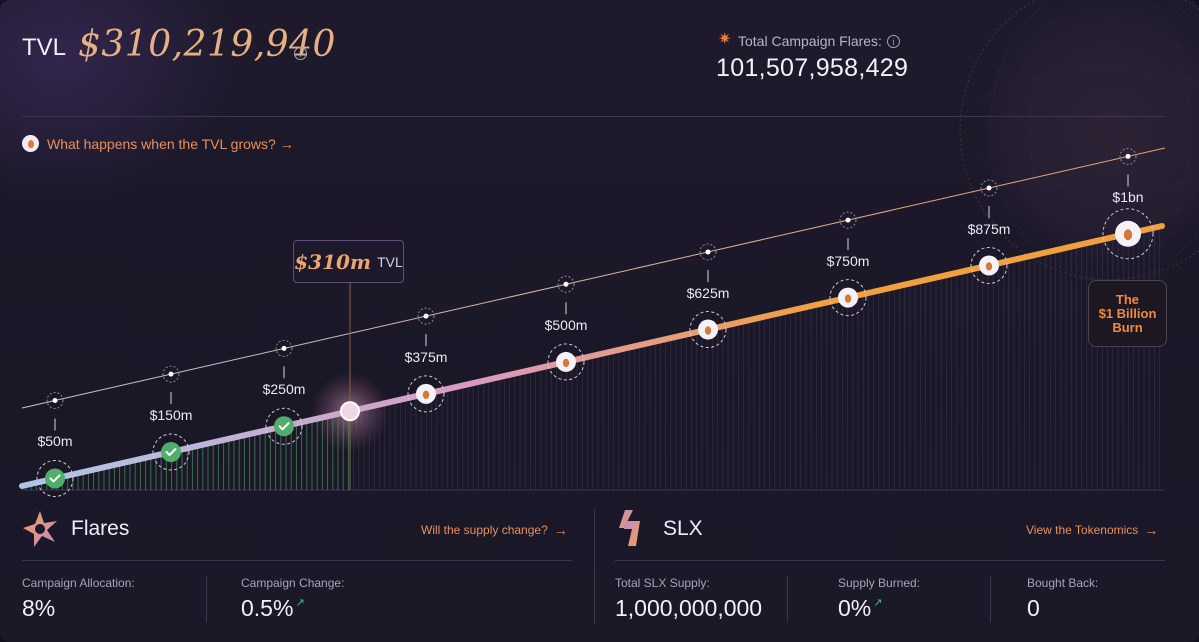 This screenshot has width=1199, height=642. What do you see at coordinates (855, 608) in the screenshot?
I see `supply-burned-number: 0%` at bounding box center [855, 608].